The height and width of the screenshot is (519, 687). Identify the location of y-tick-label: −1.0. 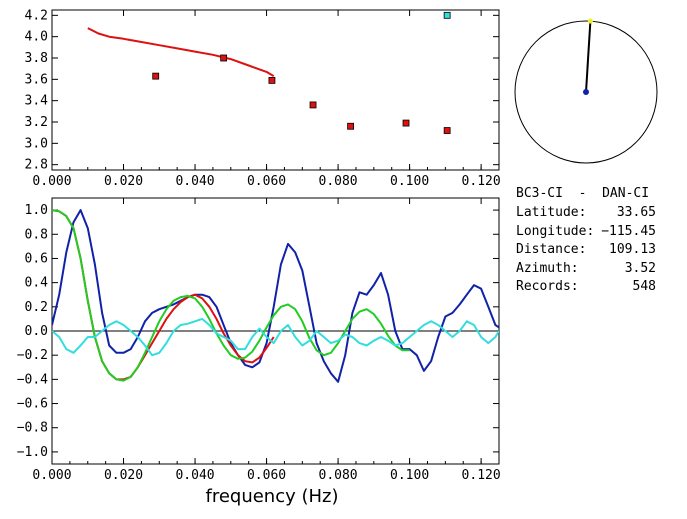
(32, 452).